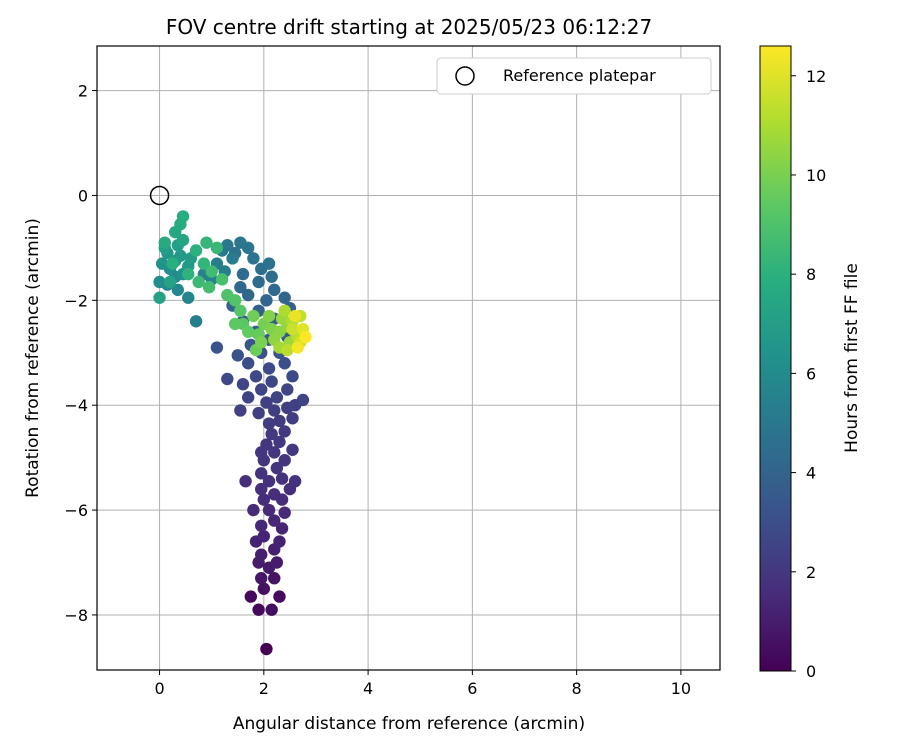  What do you see at coordinates (230, 420) in the screenshot?
I see `points-layer` at bounding box center [230, 420].